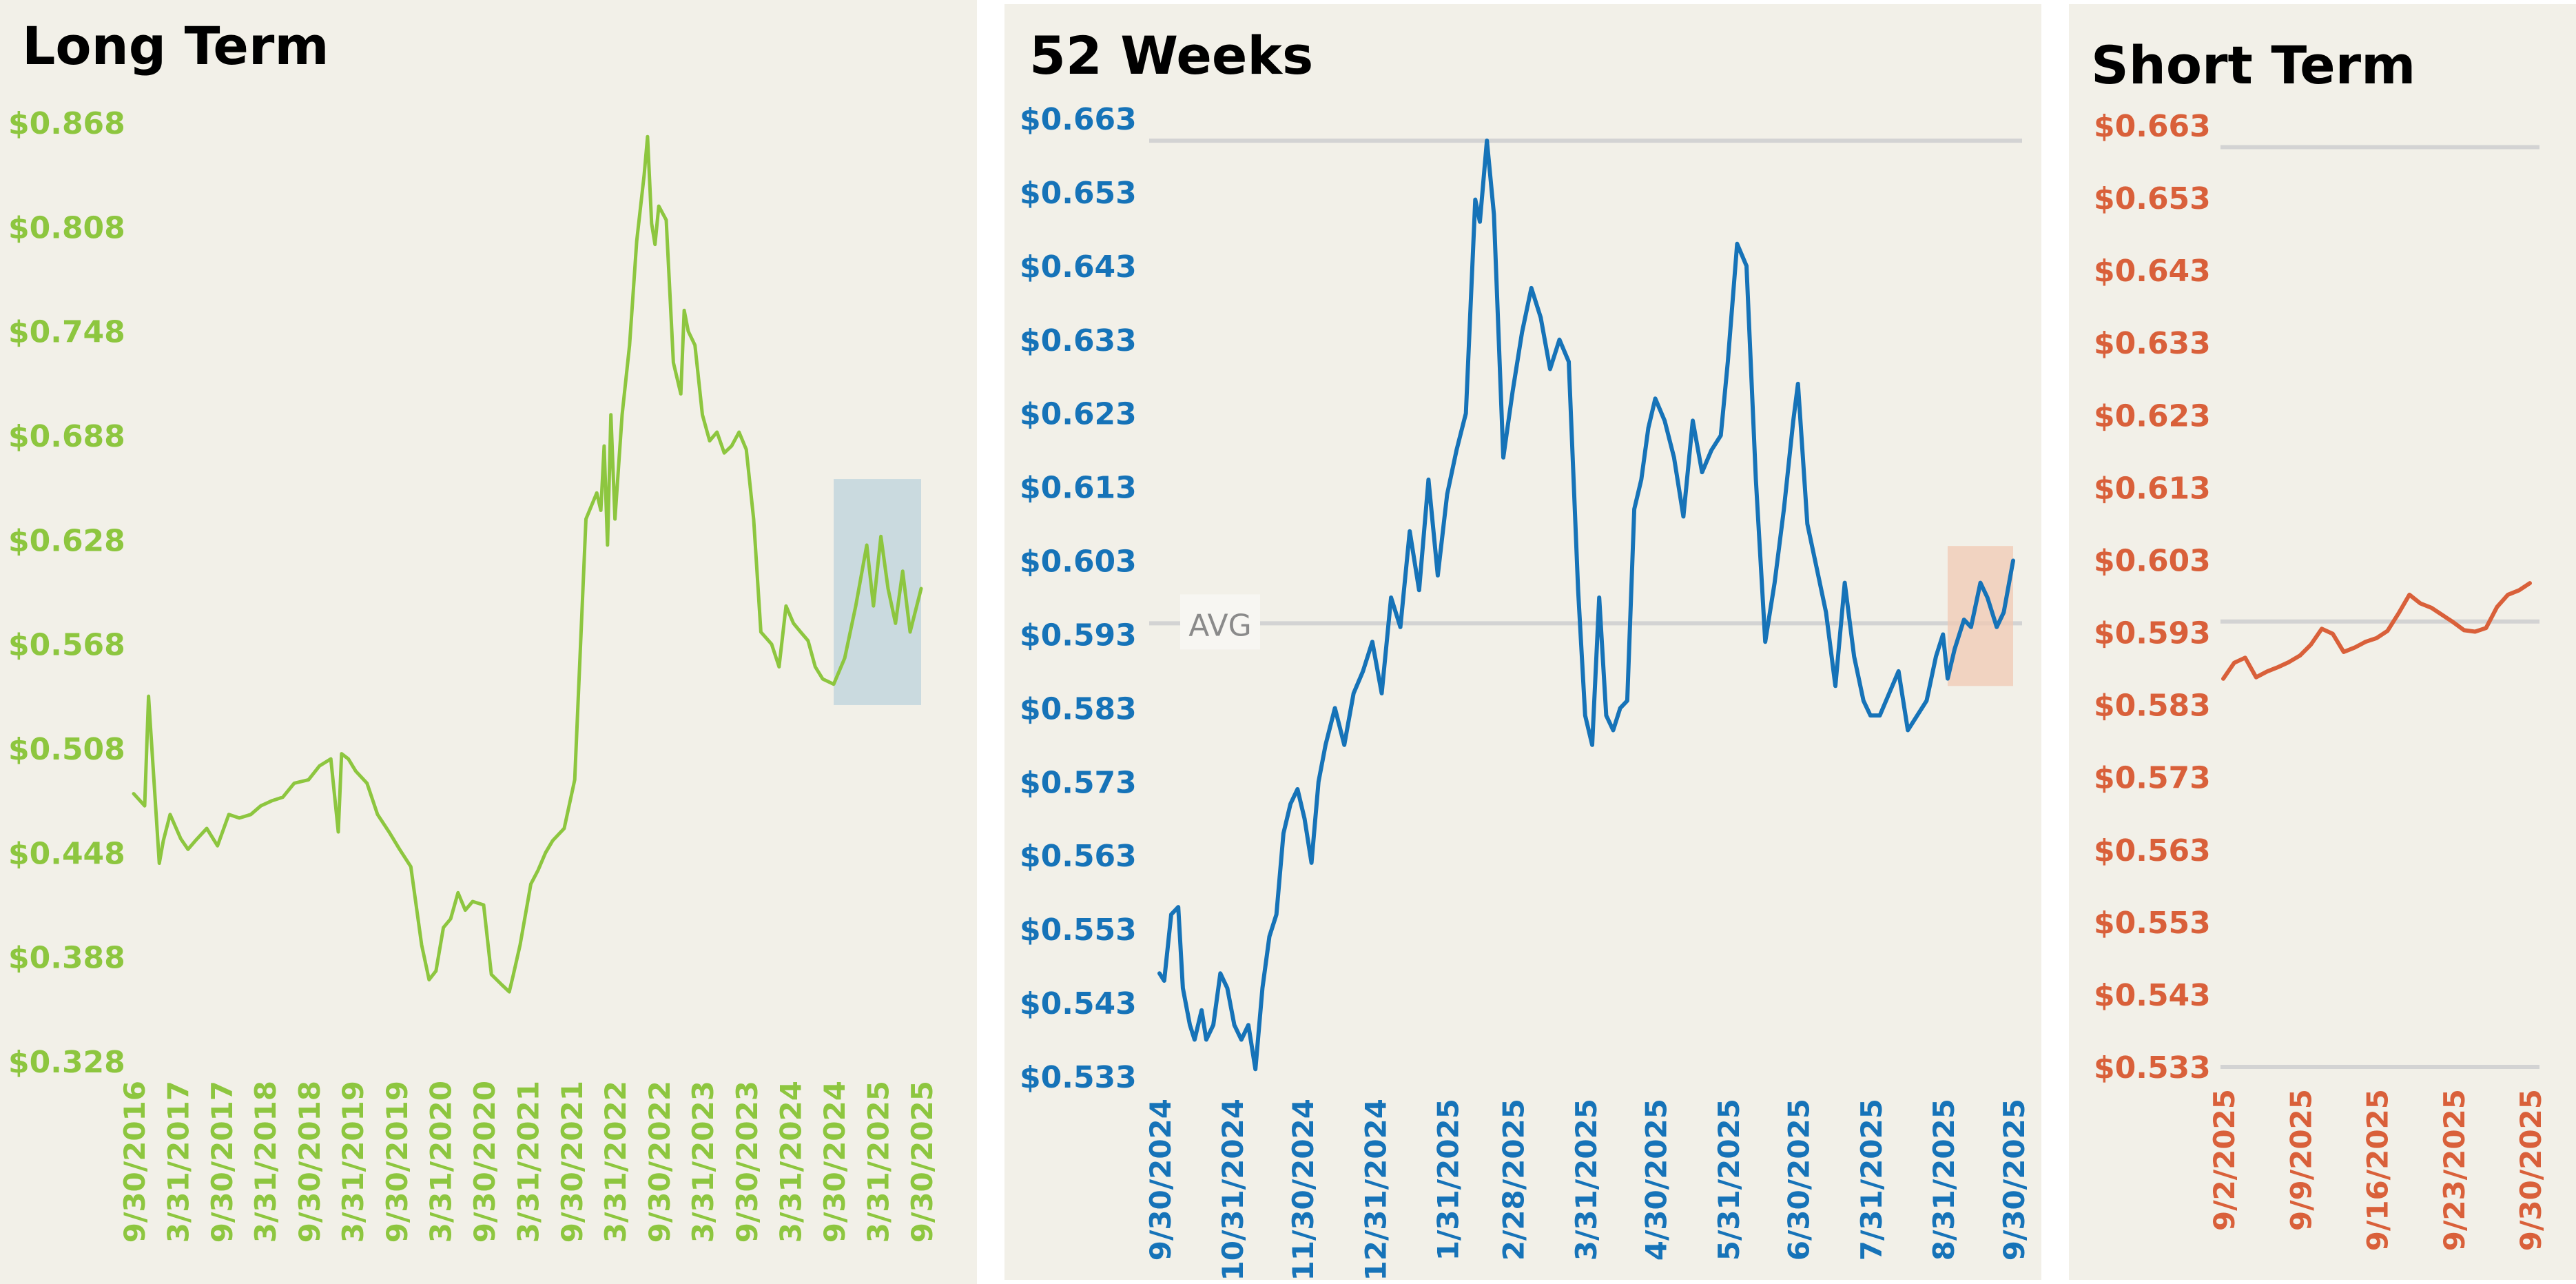 Image resolution: width=2576 pixels, height=1284 pixels. What do you see at coordinates (2152, 1068) in the screenshot?
I see `short-term-y-tick-label: $0.533` at bounding box center [2152, 1068].